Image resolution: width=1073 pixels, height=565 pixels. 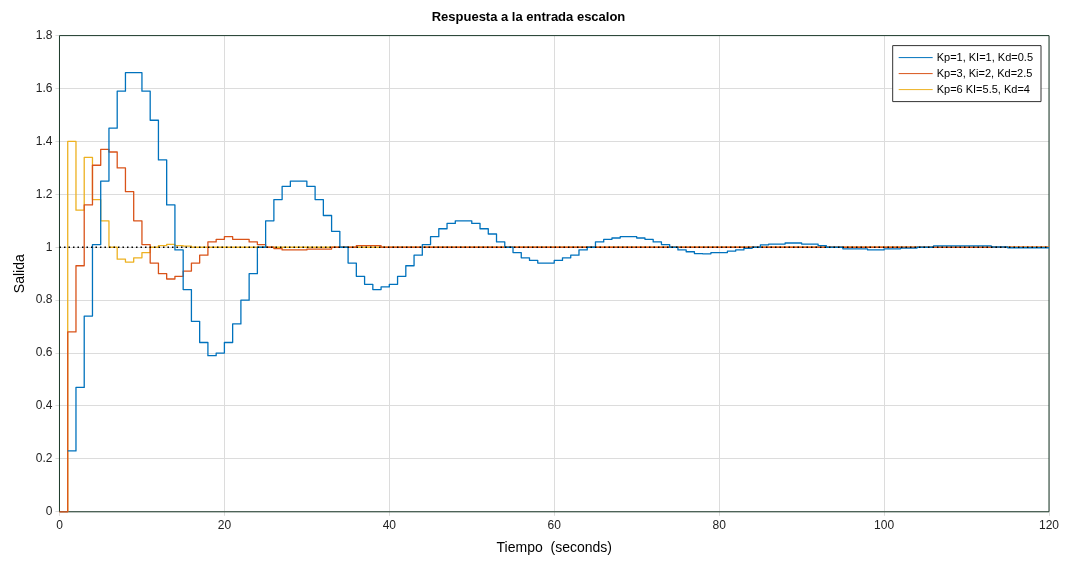 What do you see at coordinates (44, 140) in the screenshot?
I see `y-tick-label: 1.4` at bounding box center [44, 140].